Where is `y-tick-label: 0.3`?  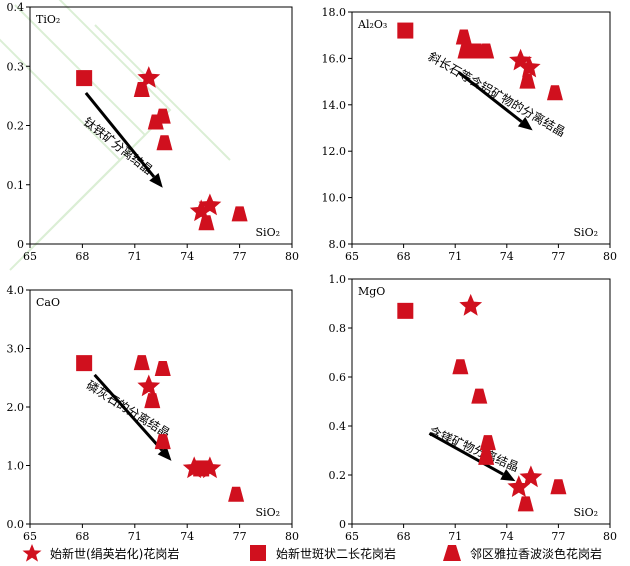 y-tick-label: 0.3 is located at coordinates (16, 66).